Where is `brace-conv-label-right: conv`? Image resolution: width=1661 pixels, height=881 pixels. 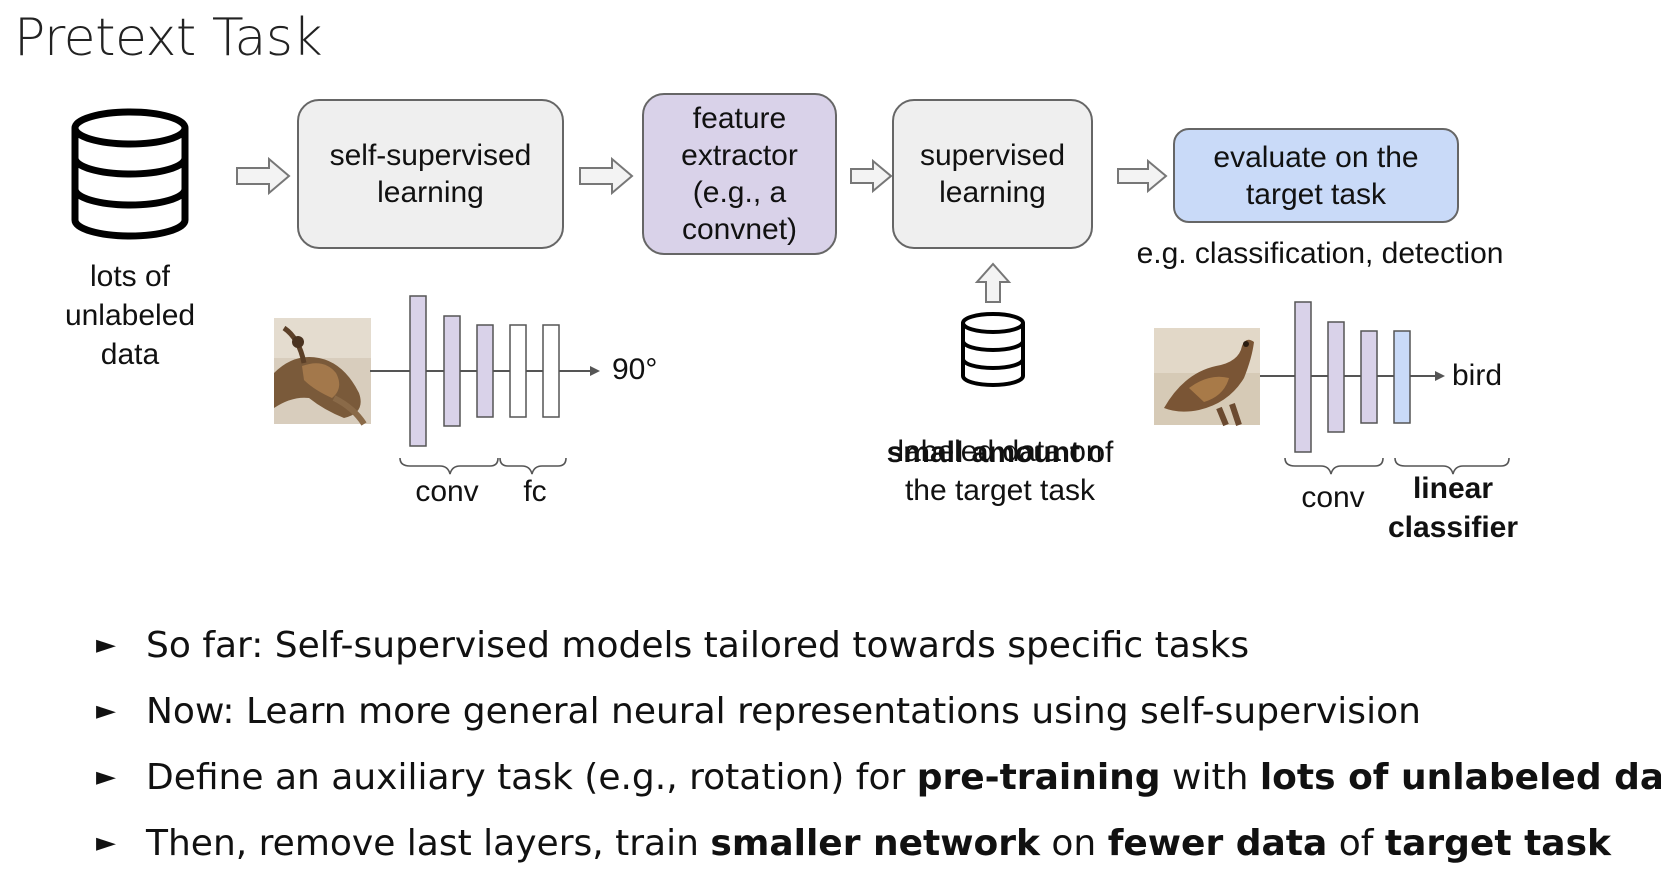
brace-conv-label-right: conv is located at coordinates (1333, 497).